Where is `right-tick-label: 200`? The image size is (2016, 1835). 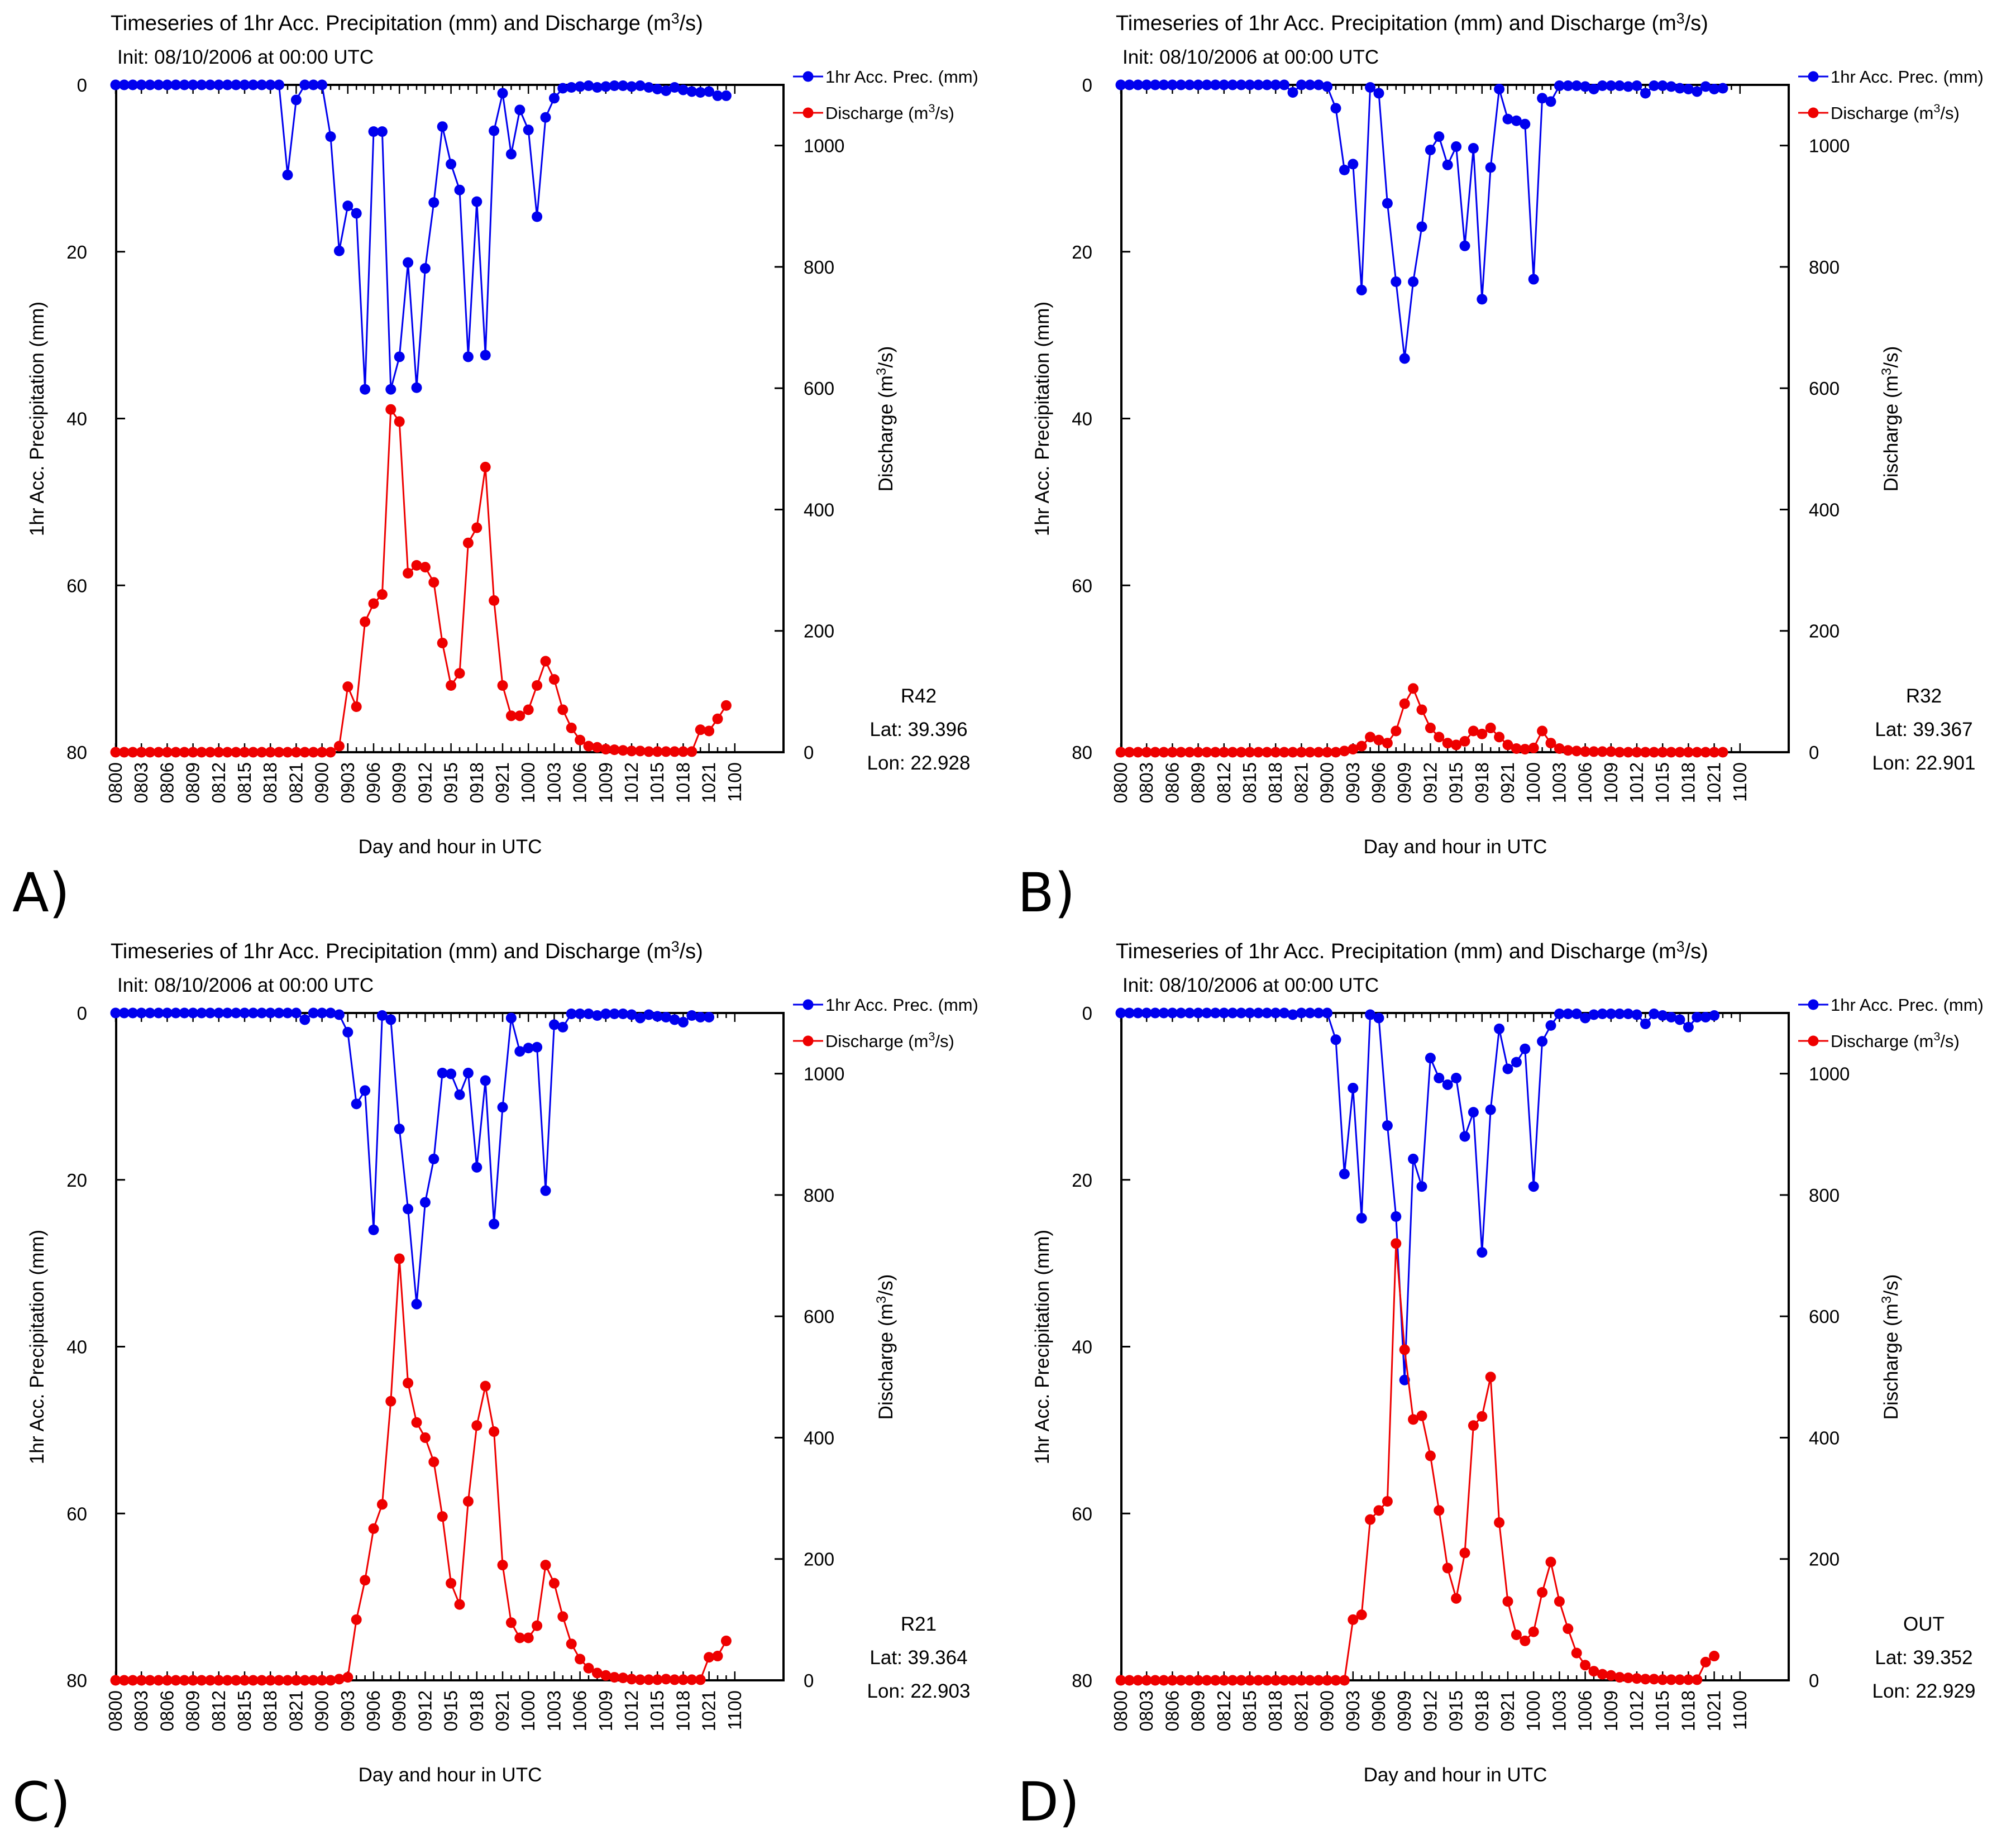
right-tick-label: 200 is located at coordinates (1825, 632).